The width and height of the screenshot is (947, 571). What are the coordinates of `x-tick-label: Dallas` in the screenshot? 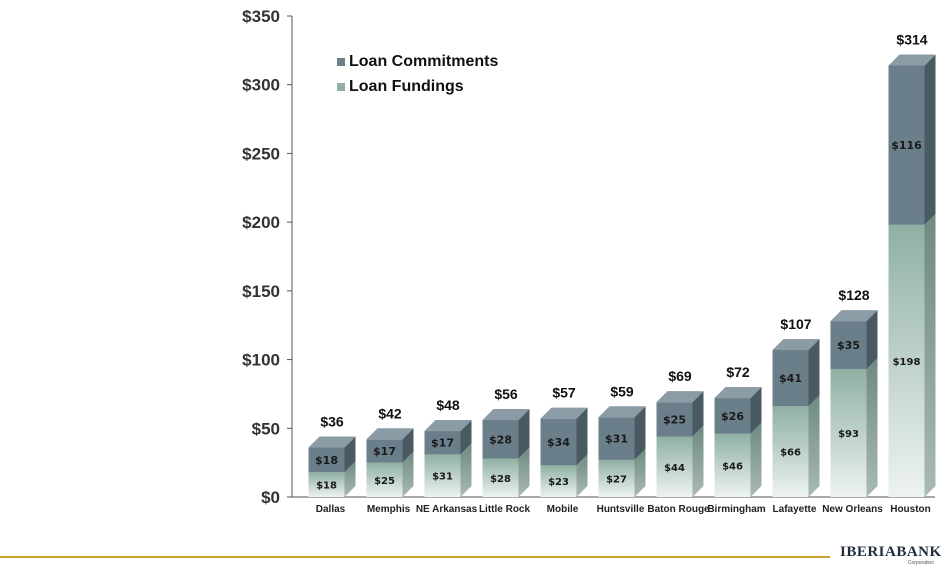 It's located at (331, 509).